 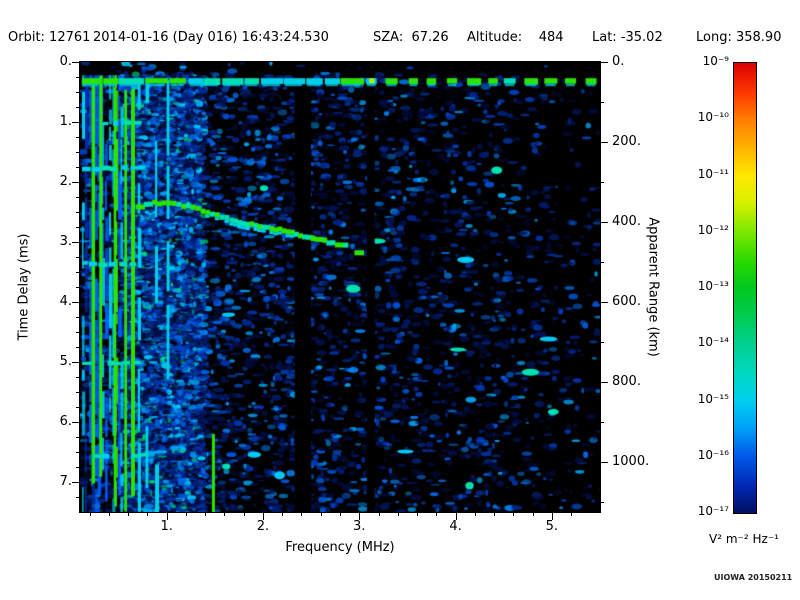 What do you see at coordinates (411, 37) in the screenshot?
I see `header-sza: SZA: 67.26` at bounding box center [411, 37].